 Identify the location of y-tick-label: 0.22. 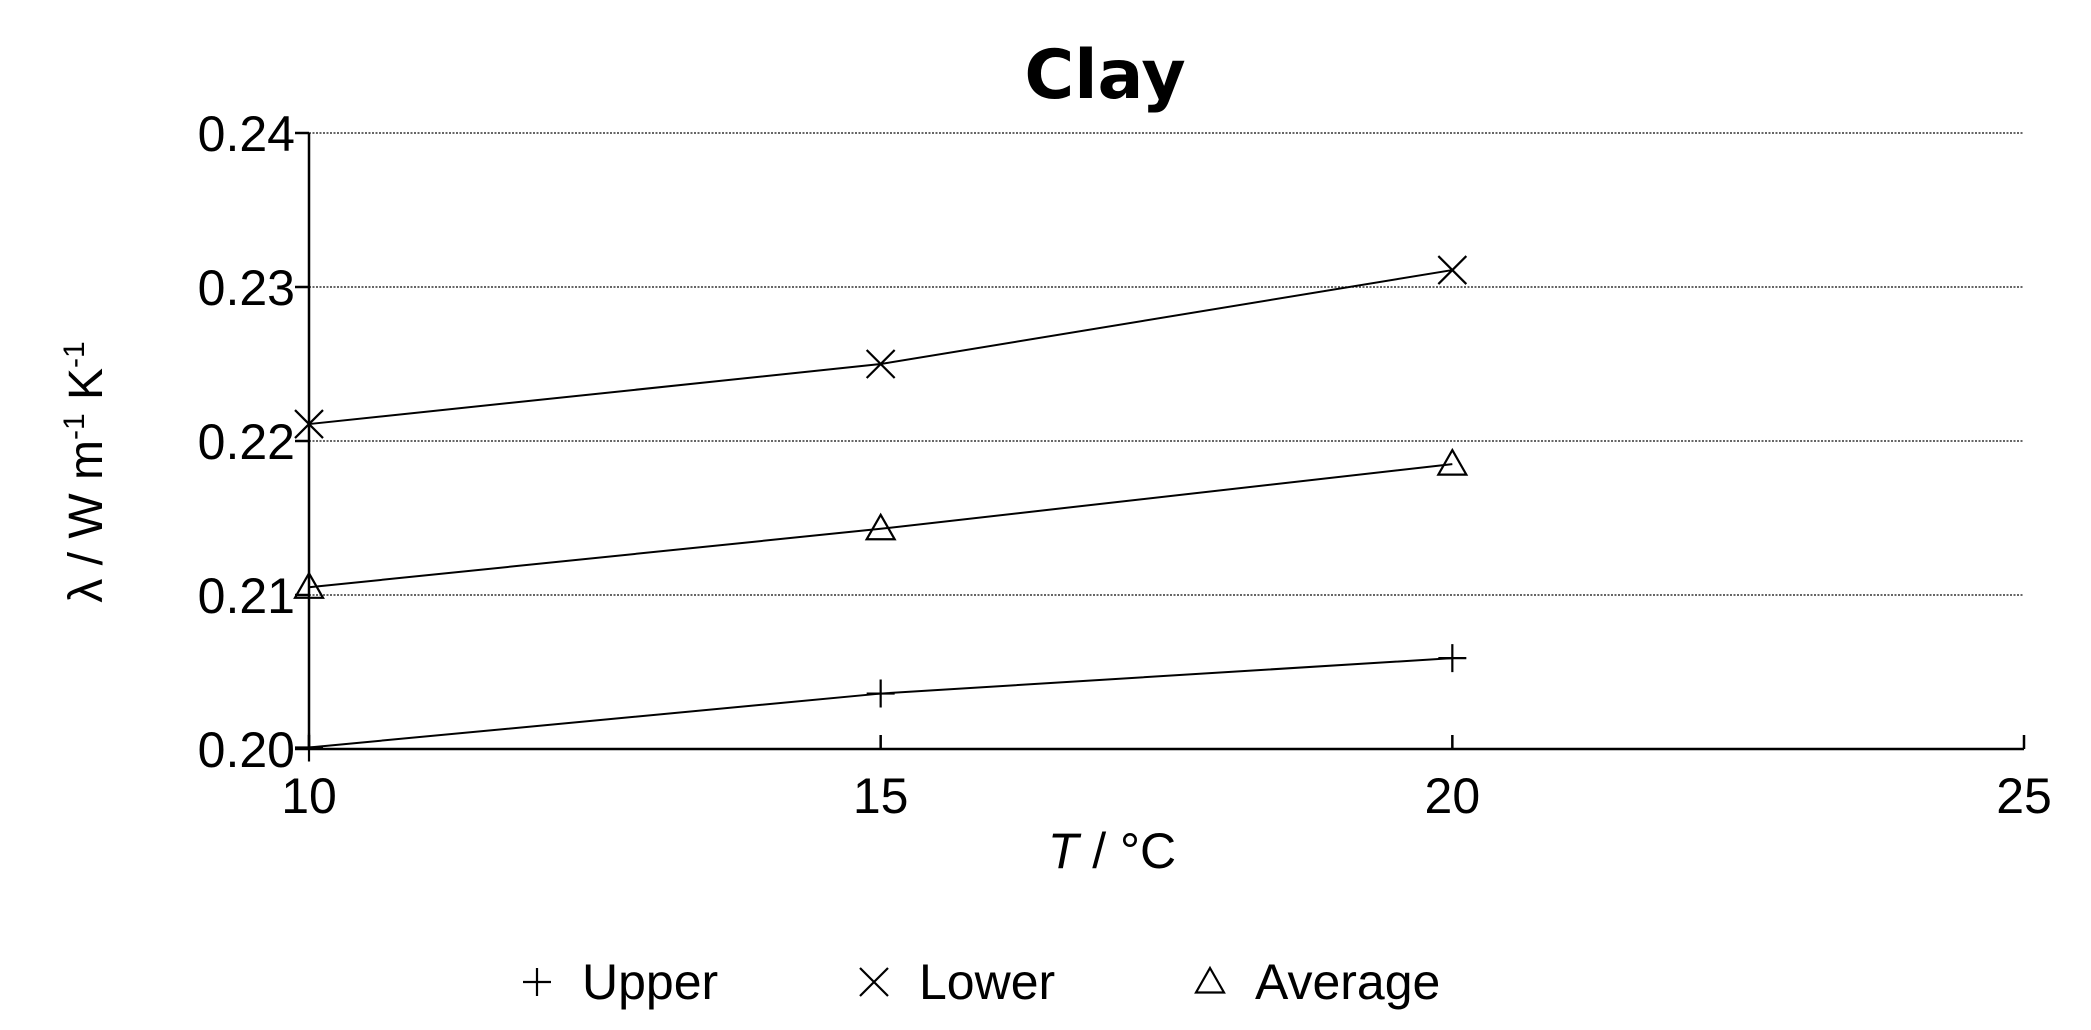
(246, 442).